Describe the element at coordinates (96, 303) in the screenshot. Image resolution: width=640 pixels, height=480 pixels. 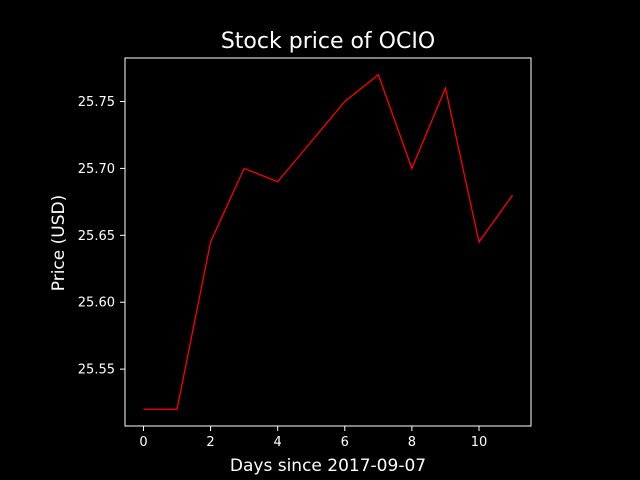
I see `y-tick-label: 25.60` at that location.